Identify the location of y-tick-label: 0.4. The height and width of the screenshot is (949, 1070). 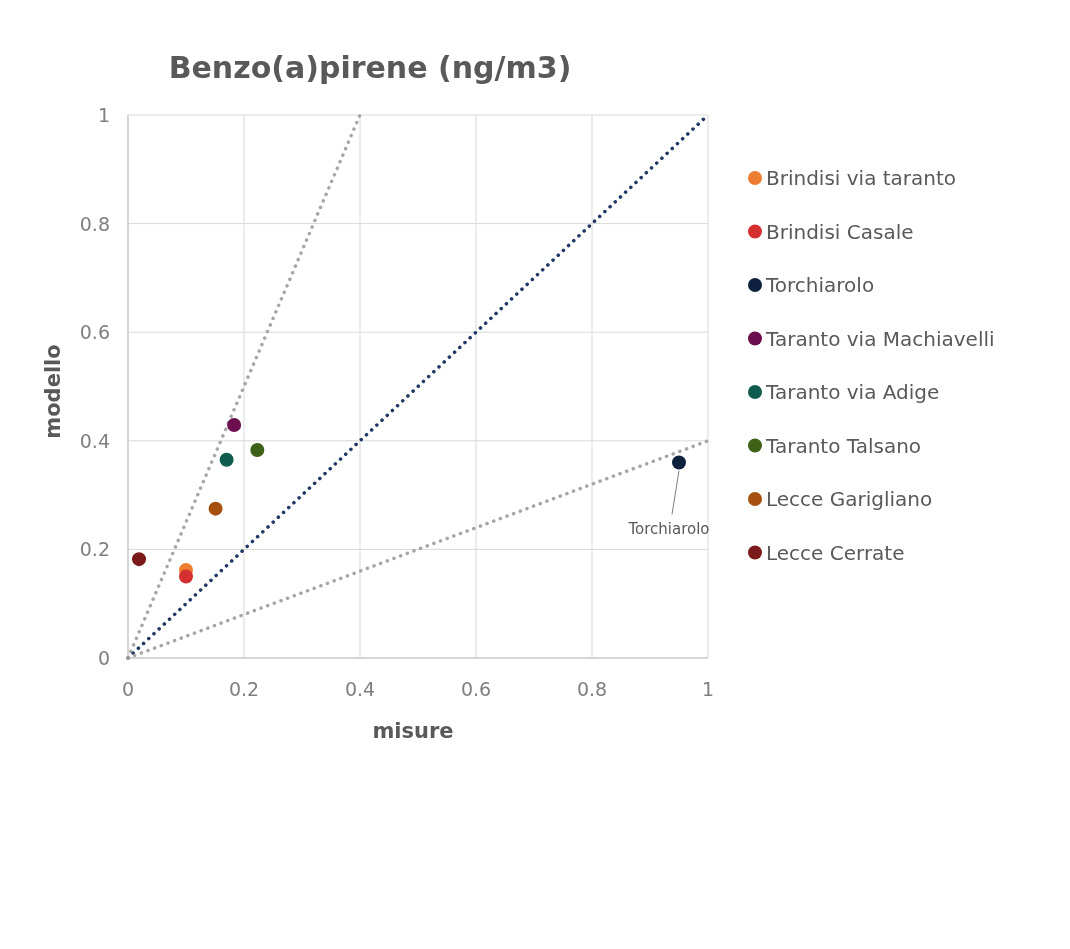
(94, 440).